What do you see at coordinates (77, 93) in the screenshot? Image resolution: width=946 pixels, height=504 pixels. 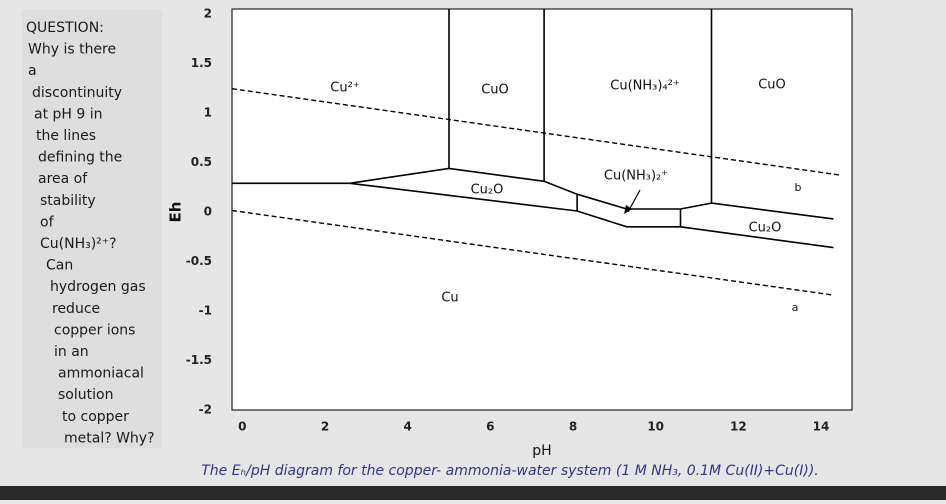 I see `question-text: discontinuity` at bounding box center [77, 93].